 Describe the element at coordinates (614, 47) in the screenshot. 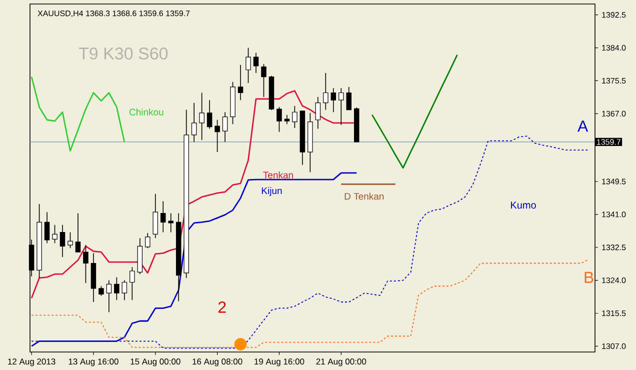

I see `y-tick-label: 1384.0` at that location.